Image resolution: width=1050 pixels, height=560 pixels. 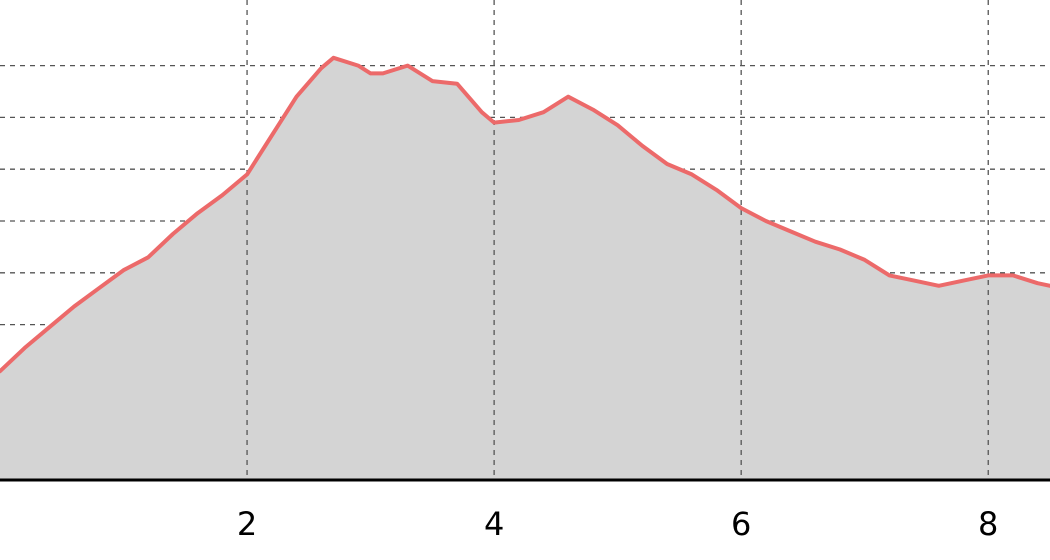 I want to click on x-tick-label: 8, so click(x=988, y=524).